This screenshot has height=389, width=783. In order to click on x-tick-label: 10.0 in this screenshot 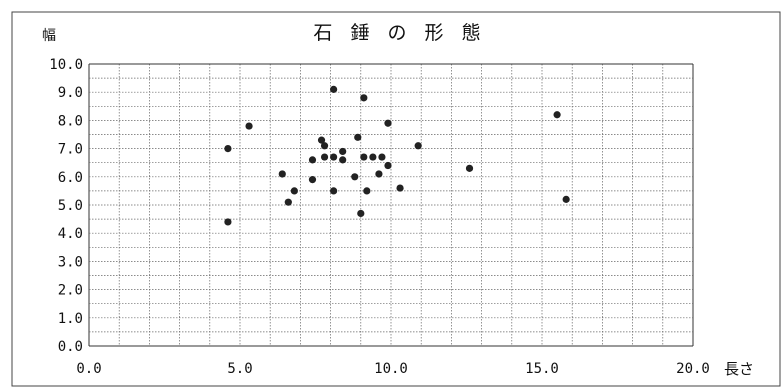, I will do `click(391, 369)`.